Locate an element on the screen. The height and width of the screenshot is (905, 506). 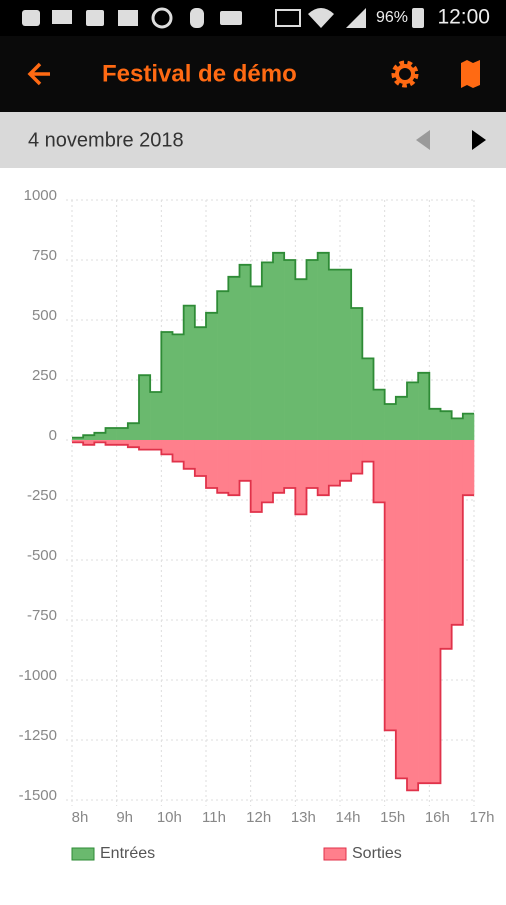
y-tick-label: -500 is located at coordinates (42, 555).